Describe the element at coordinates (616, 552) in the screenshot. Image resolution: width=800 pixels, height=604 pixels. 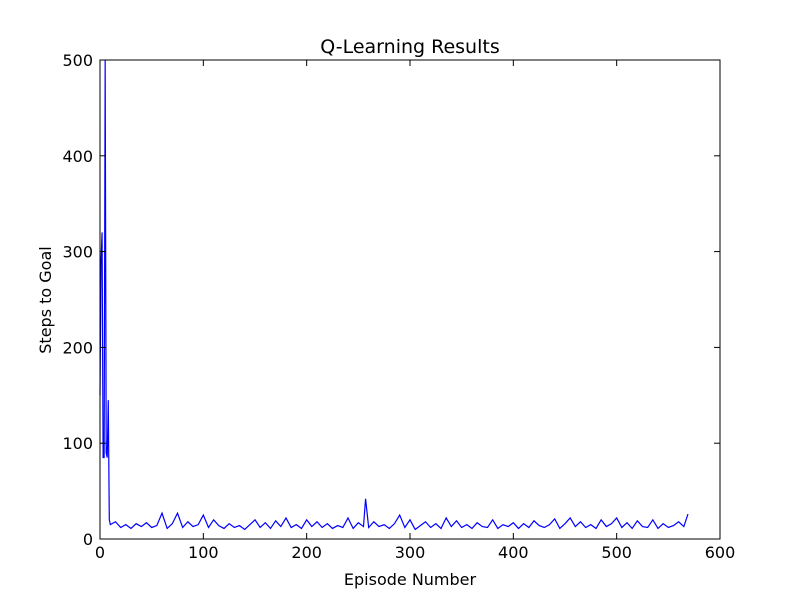
I see `x-tick-label: 500` at that location.